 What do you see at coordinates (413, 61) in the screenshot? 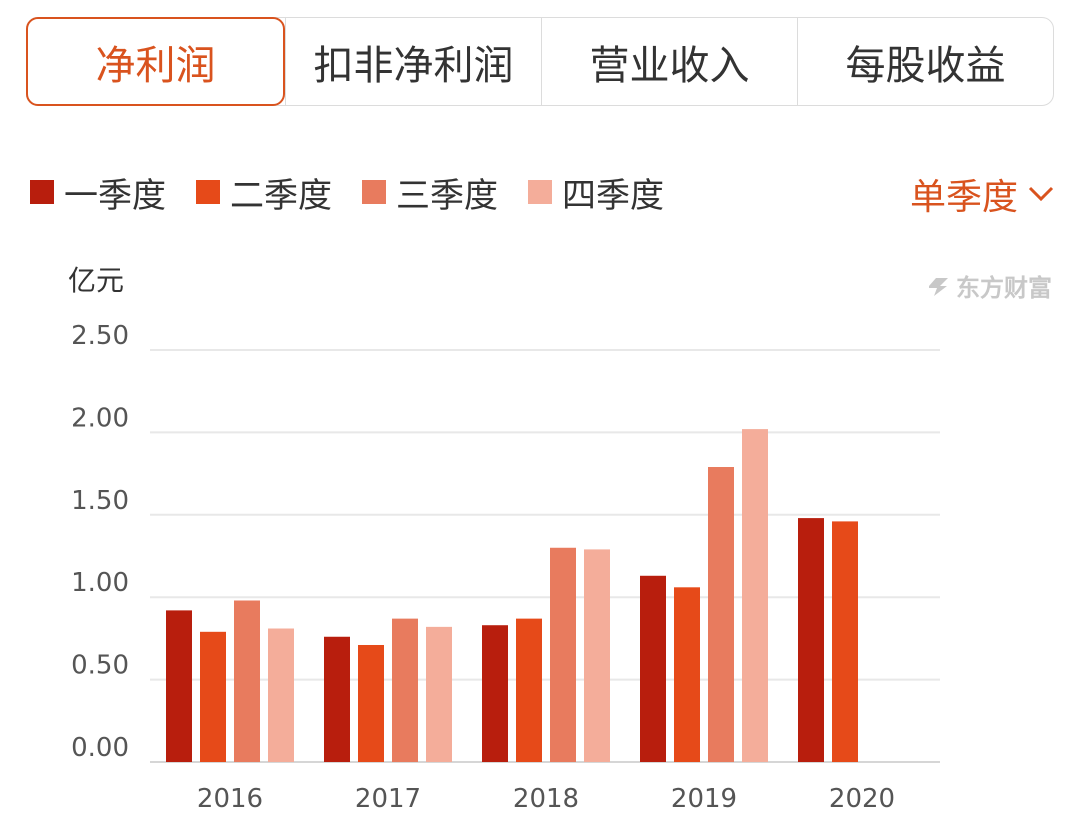
I see `tab-deducted-net-profit: 扣非净利润` at bounding box center [413, 61].